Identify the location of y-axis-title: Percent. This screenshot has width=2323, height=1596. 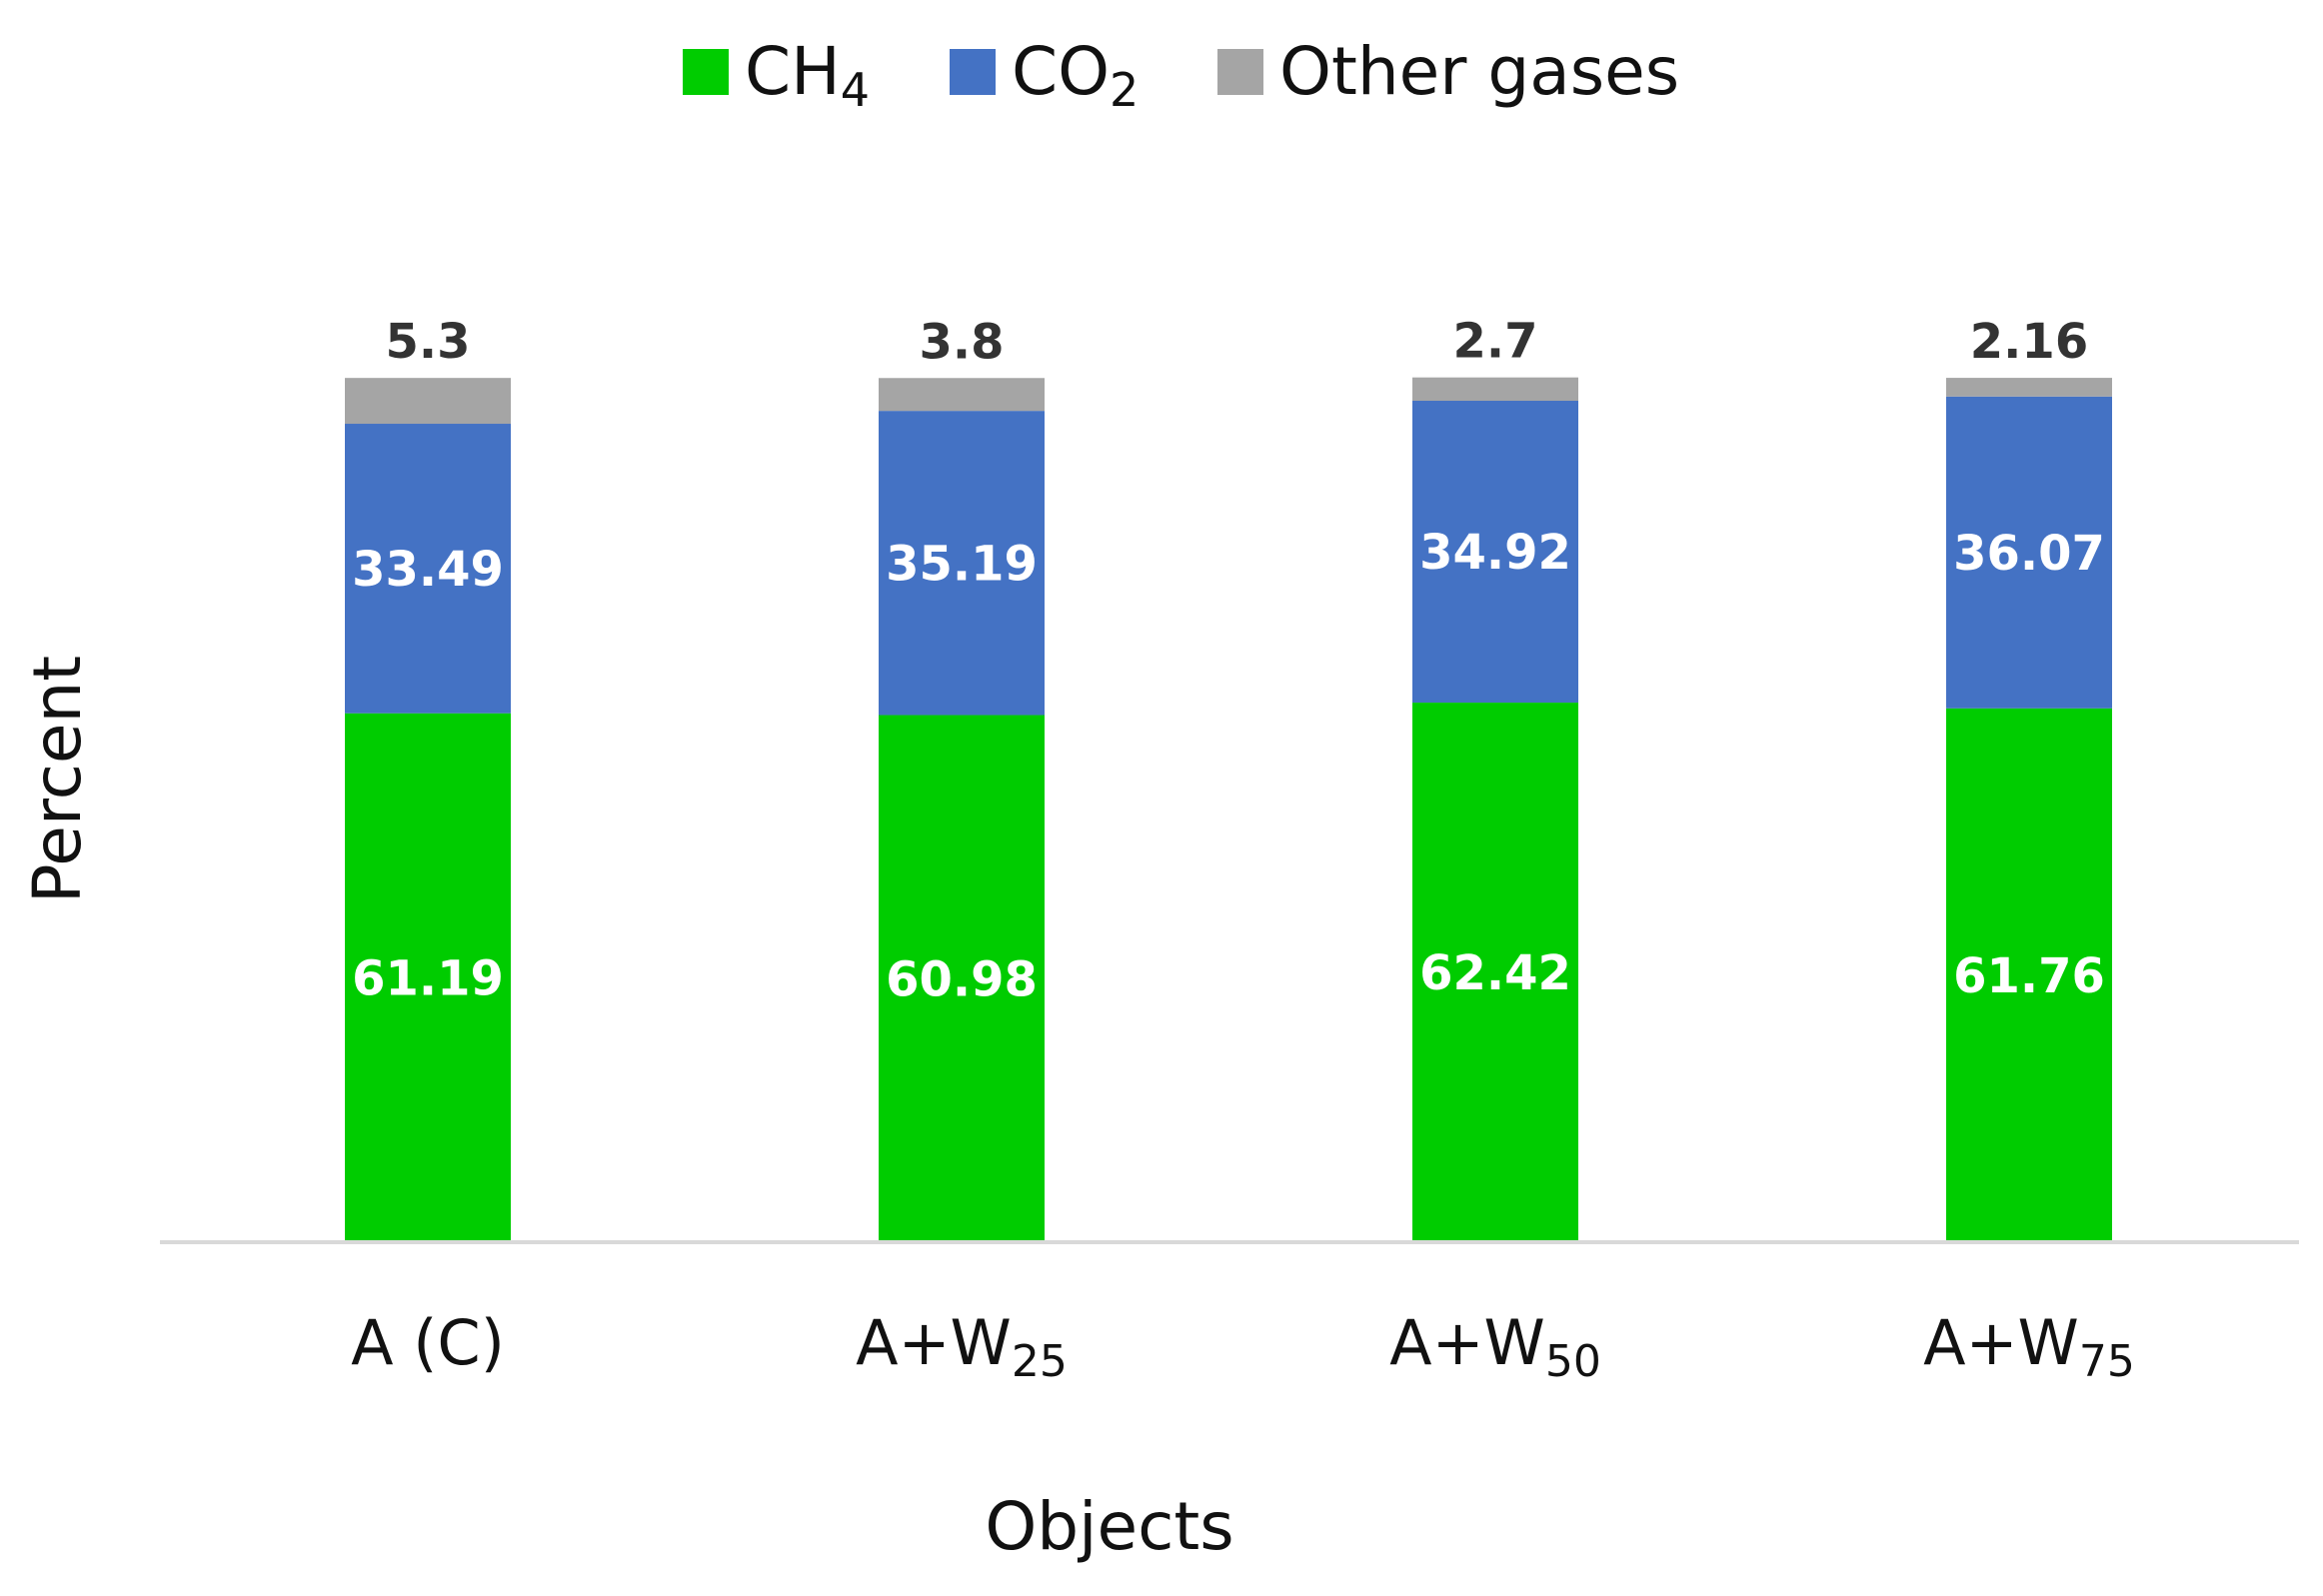
(57, 779).